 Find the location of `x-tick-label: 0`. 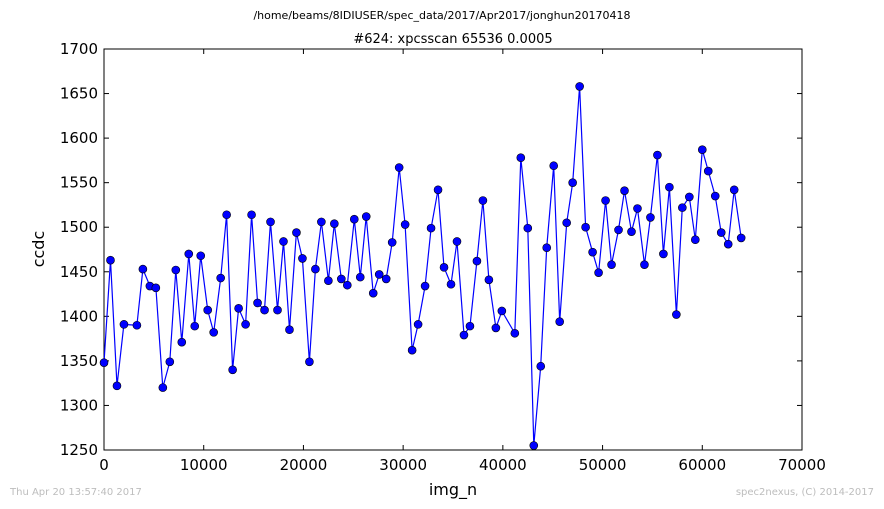

x-tick-label: 0 is located at coordinates (104, 465).